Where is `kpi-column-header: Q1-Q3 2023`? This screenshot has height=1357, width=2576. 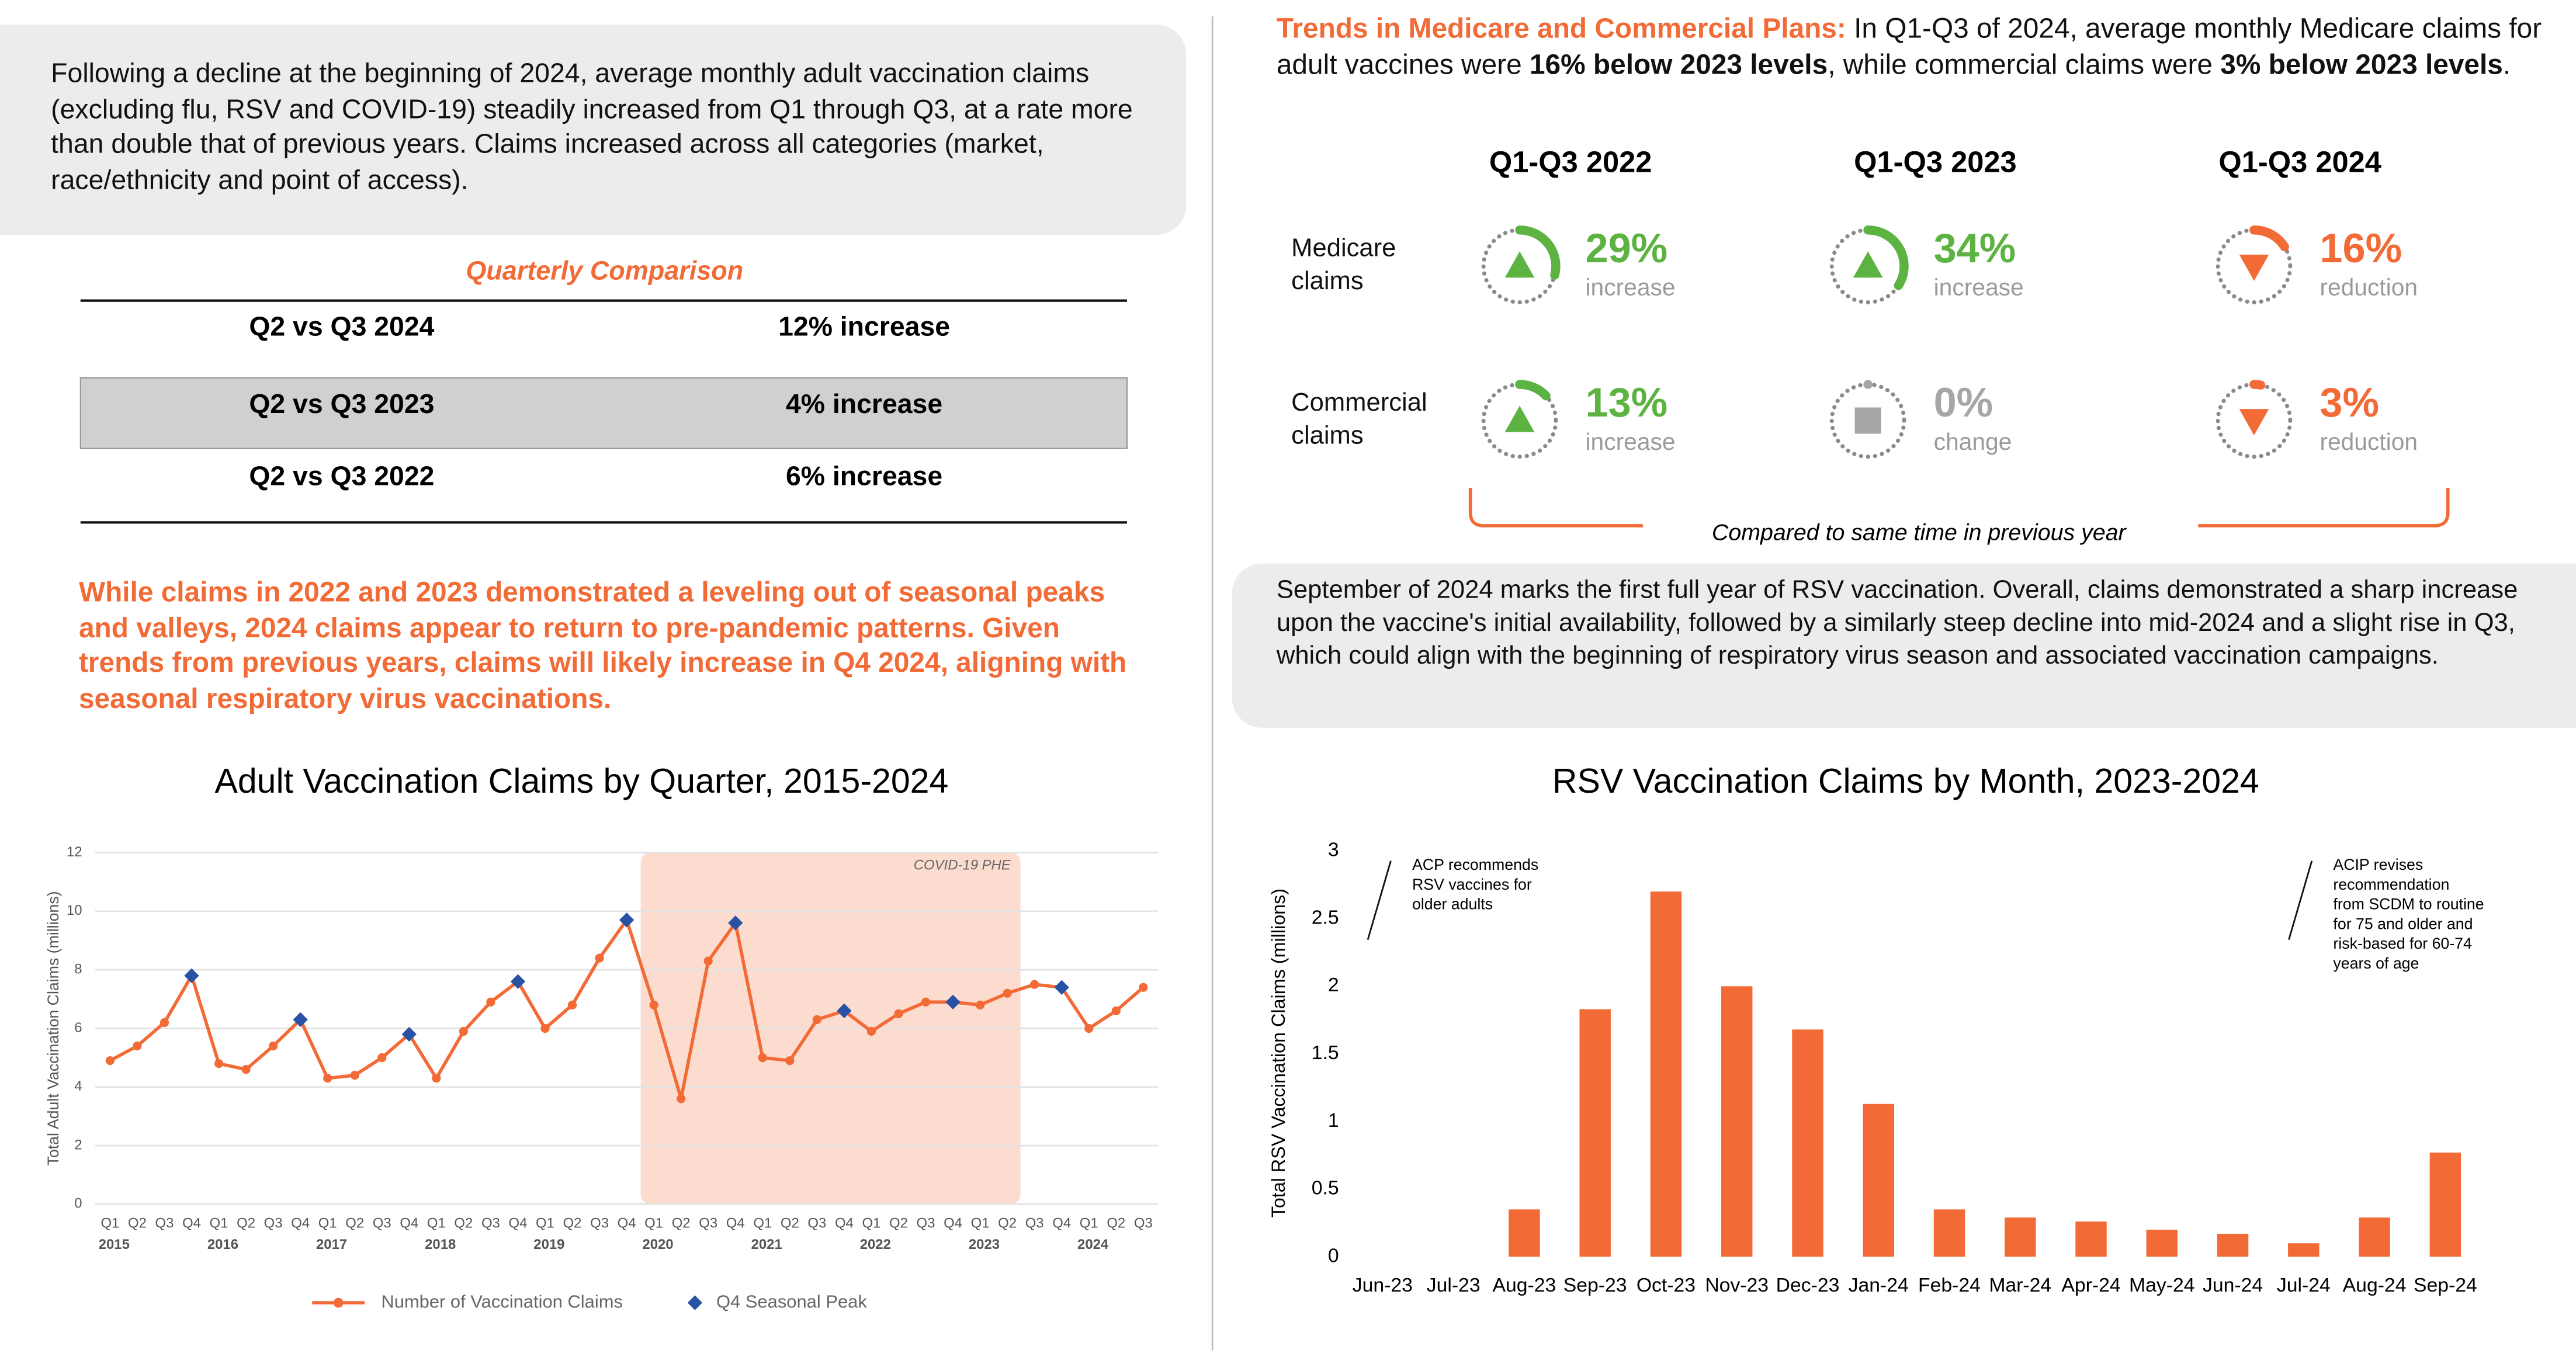 kpi-column-header: Q1-Q3 2023 is located at coordinates (1935, 162).